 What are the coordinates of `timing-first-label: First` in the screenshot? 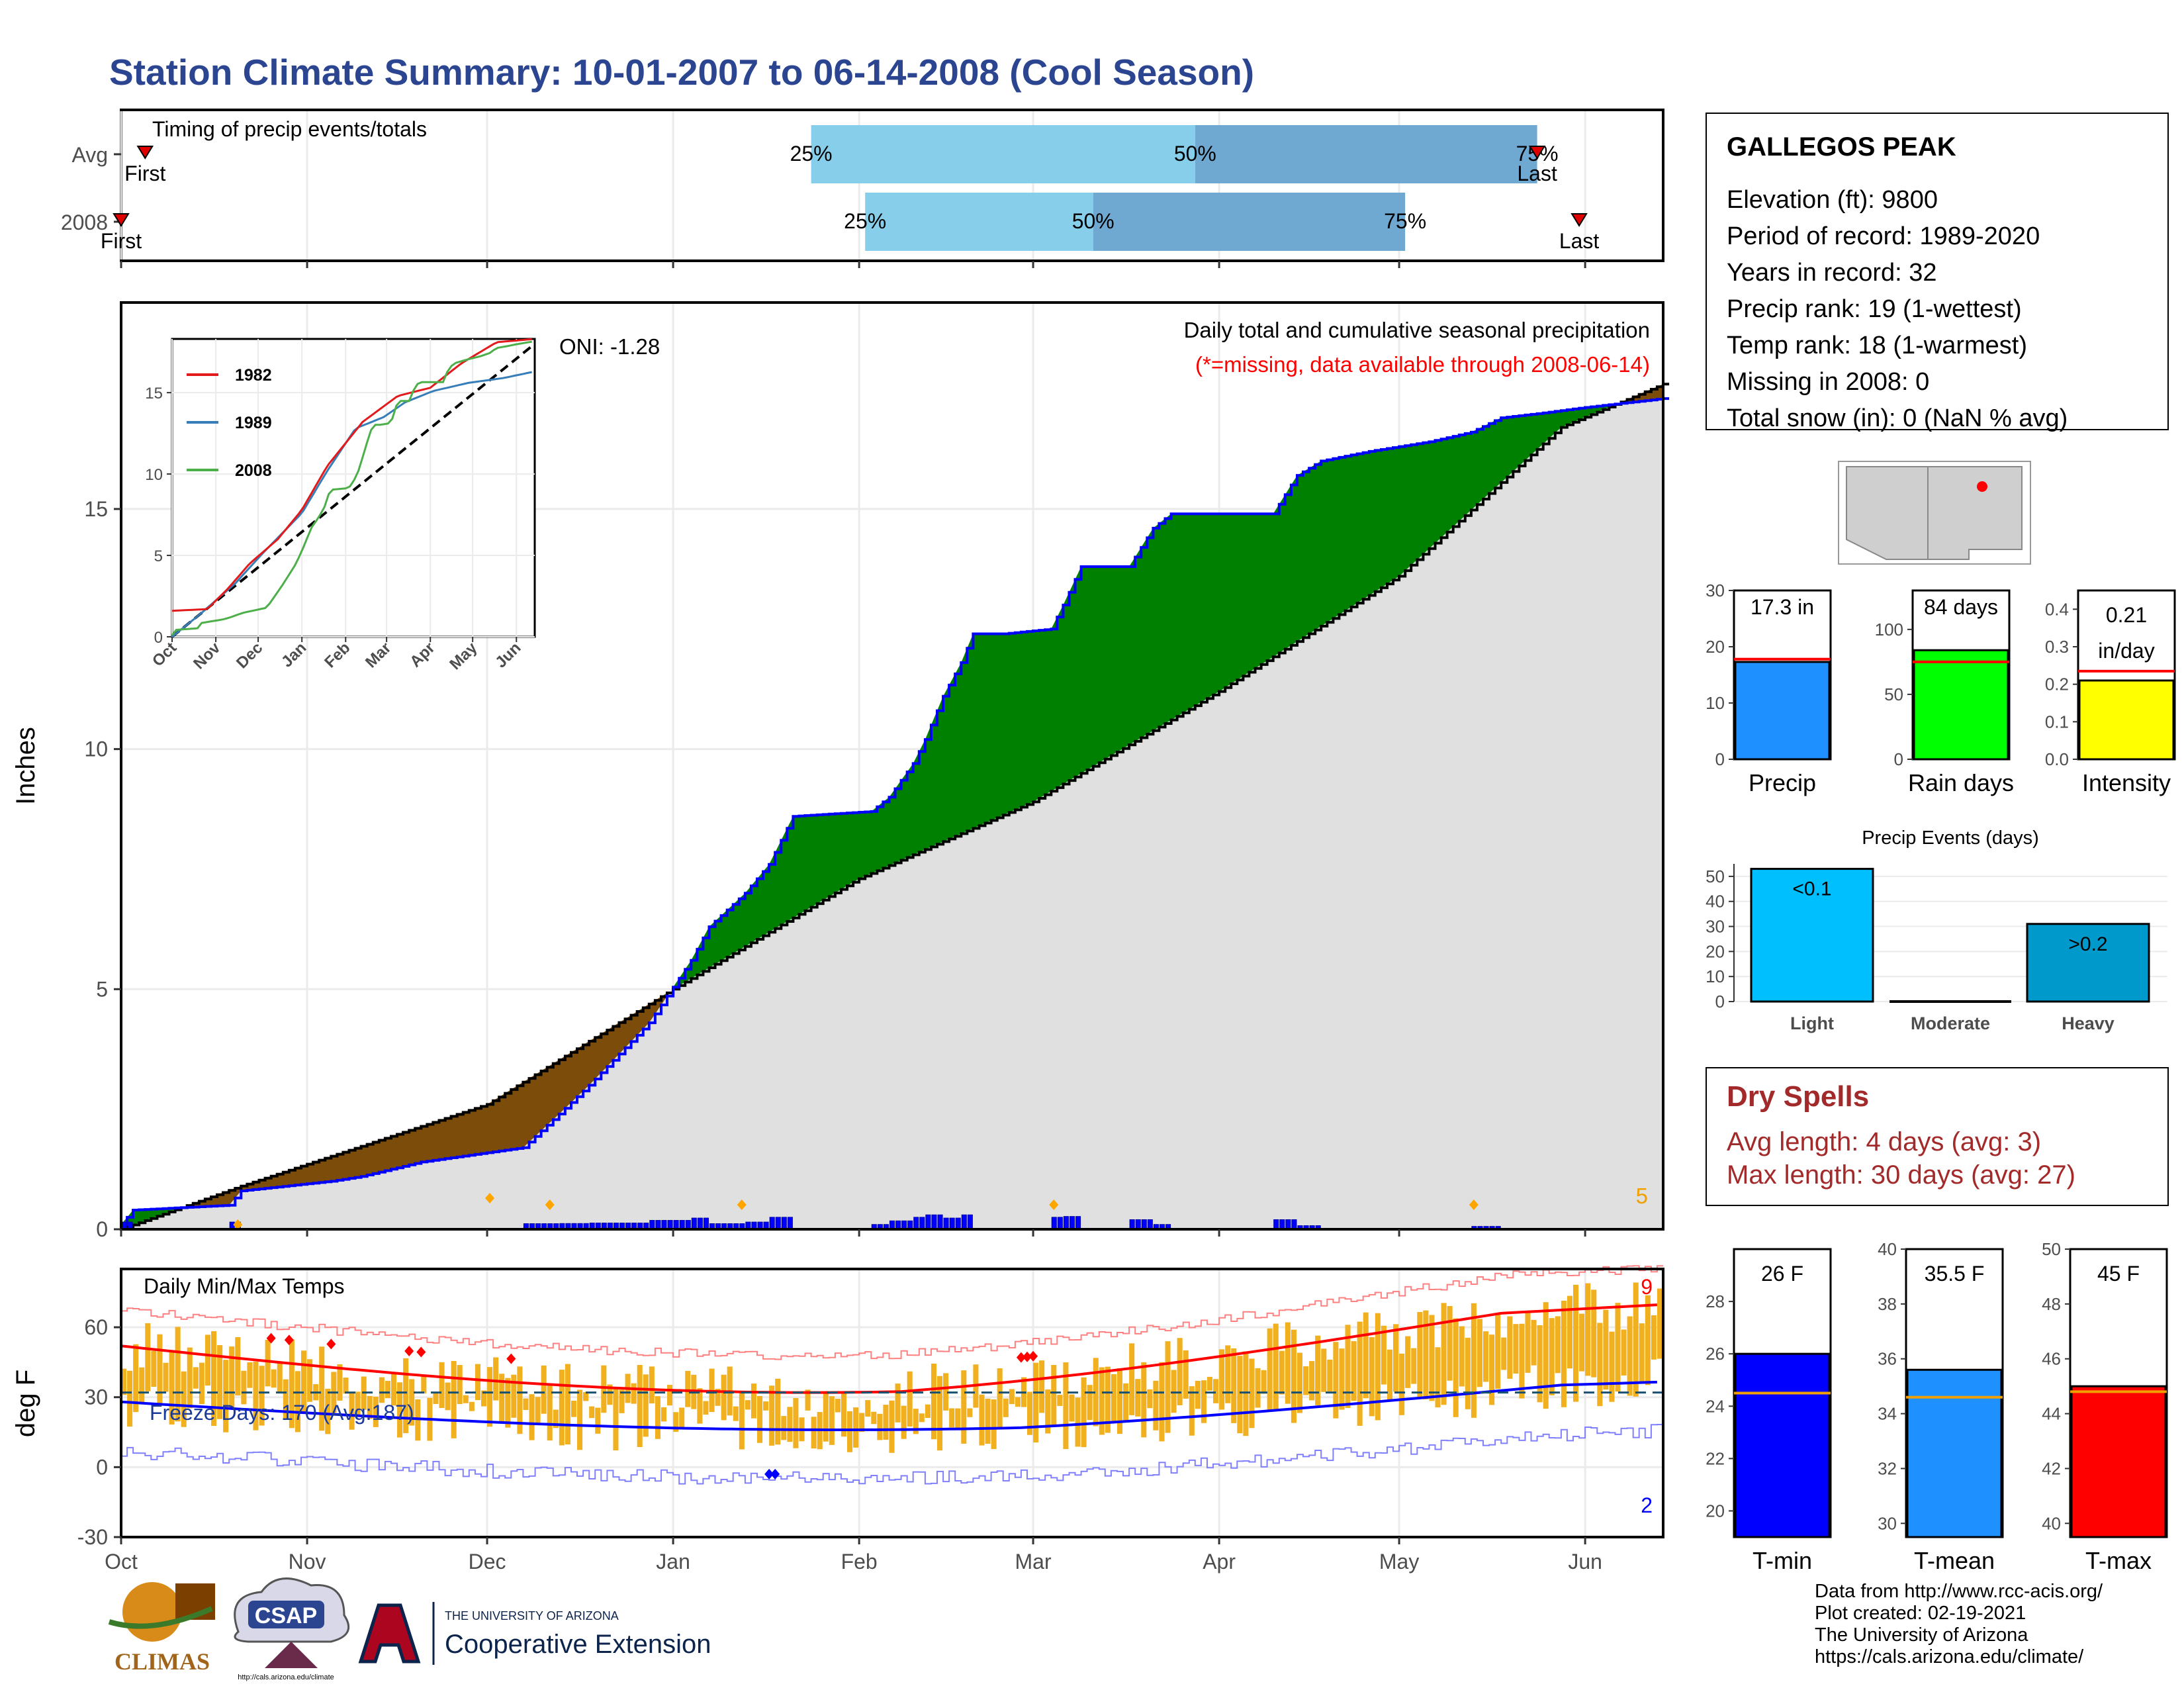 It's located at (144, 173).